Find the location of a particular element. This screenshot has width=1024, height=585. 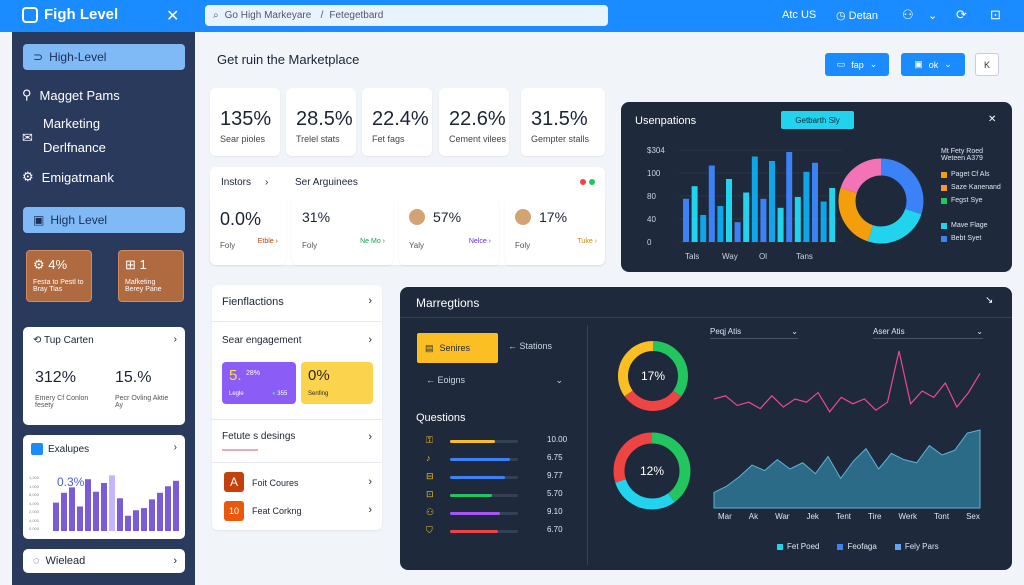

x-tick-label: Ol is located at coordinates (763, 256).